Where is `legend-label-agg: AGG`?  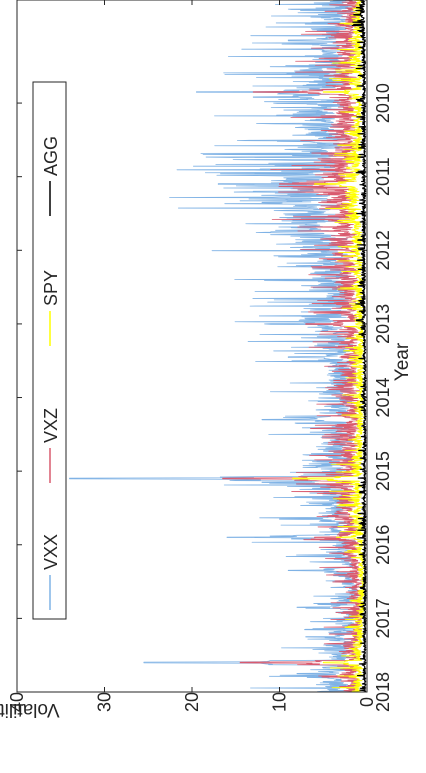 legend-label-agg: AGG is located at coordinates (51, 156).